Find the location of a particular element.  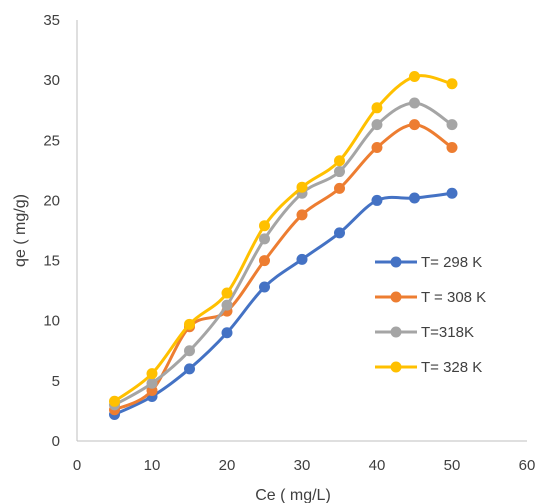

legend-label: T= 298 K is located at coordinates (451, 262).